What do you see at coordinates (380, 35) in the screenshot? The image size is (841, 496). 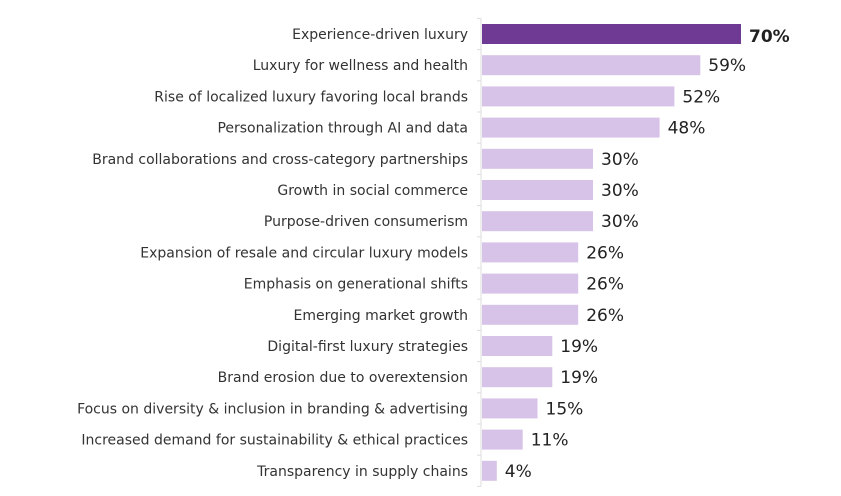 I see `category-label: Experience-driven luxury` at bounding box center [380, 35].